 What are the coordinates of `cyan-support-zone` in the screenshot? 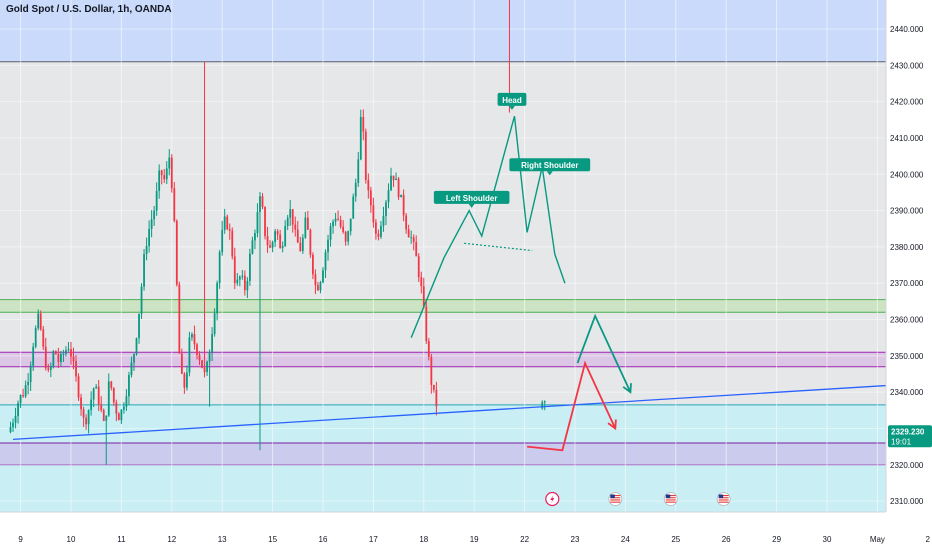 It's located at (443, 424).